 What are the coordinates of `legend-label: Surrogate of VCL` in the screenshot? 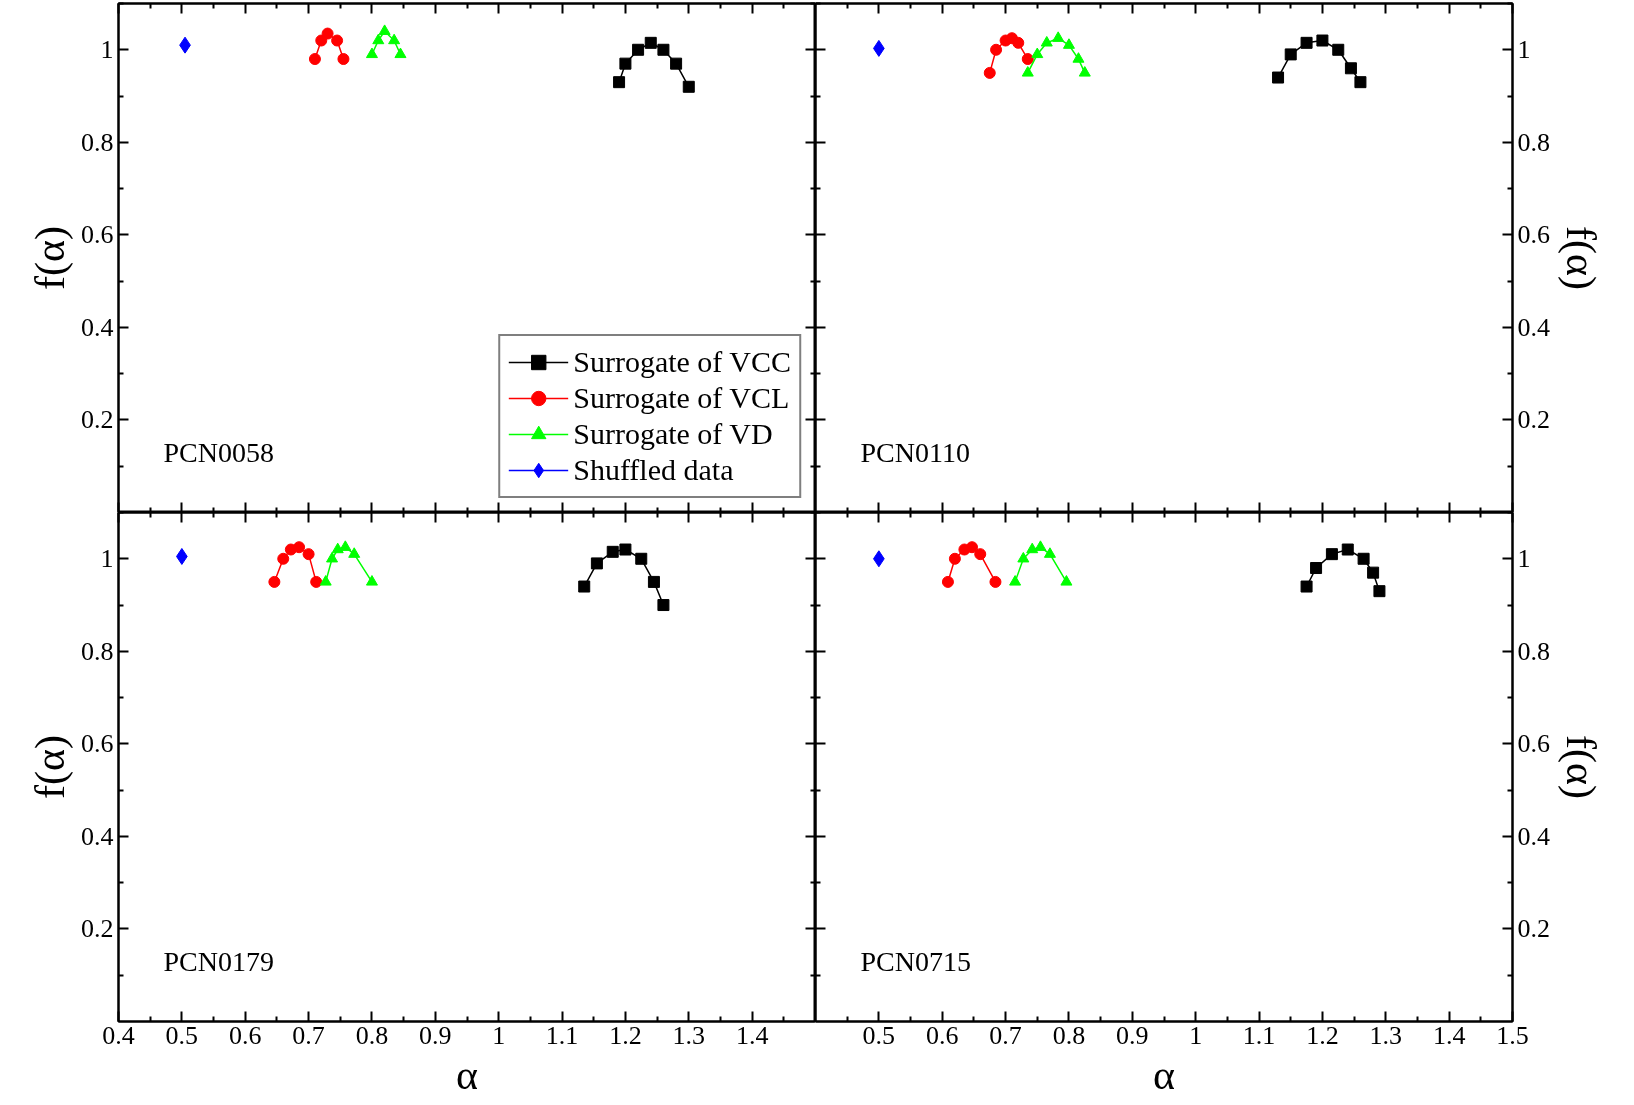 It's located at (681, 398).